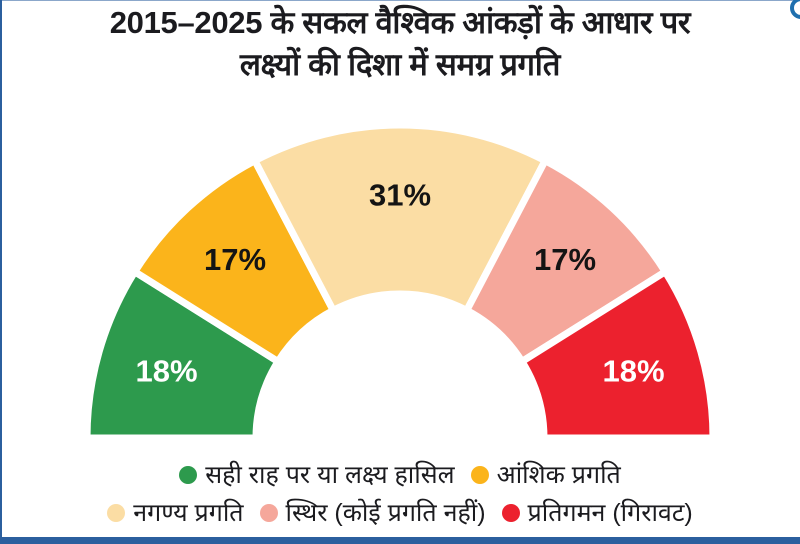 The height and width of the screenshot is (544, 800). Describe the element at coordinates (400, 0) in the screenshot. I see `top-border-line` at that location.